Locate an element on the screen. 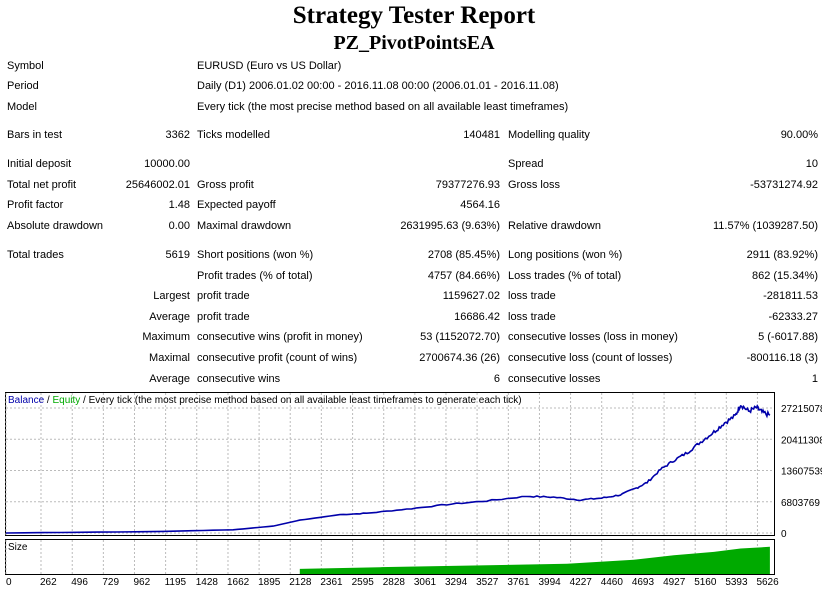  x-tick-label: 5393 is located at coordinates (736, 582).